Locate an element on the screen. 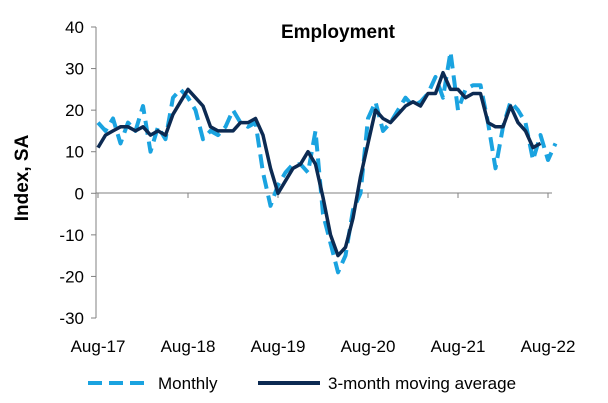 The height and width of the screenshot is (403, 608). y-tick-label: 0 is located at coordinates (79, 193).